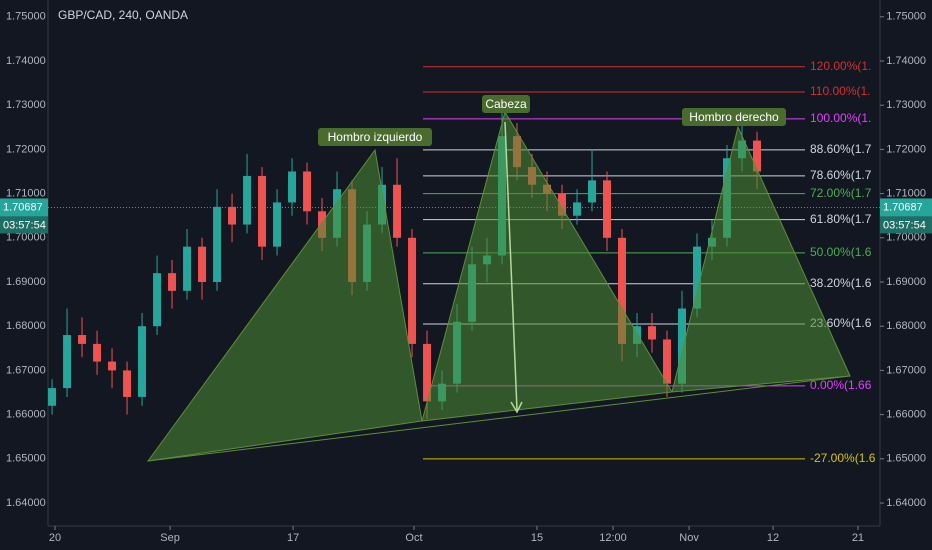 This screenshot has width=932, height=550. I want to click on fib-label: 120.00%(1., so click(840, 66).